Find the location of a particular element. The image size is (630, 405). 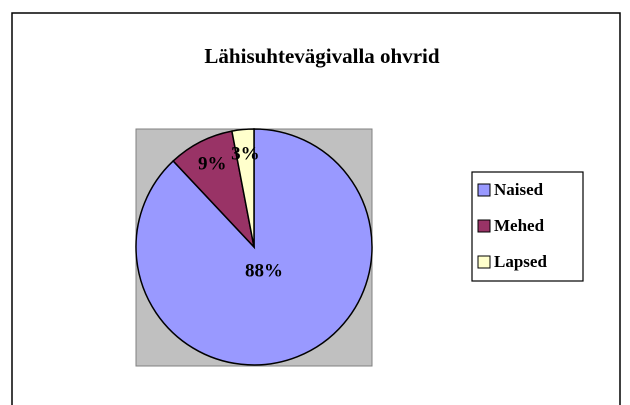

pie-slice is located at coordinates (243, 188).